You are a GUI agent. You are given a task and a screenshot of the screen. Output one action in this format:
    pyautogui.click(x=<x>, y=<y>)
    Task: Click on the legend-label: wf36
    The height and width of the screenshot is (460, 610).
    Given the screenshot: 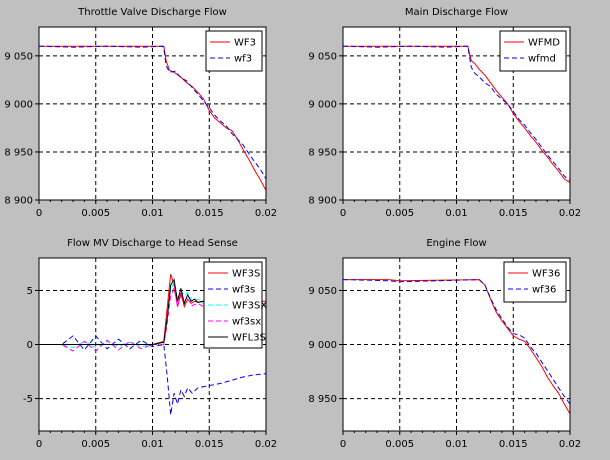 What is the action you would take?
    pyautogui.click(x=544, y=290)
    